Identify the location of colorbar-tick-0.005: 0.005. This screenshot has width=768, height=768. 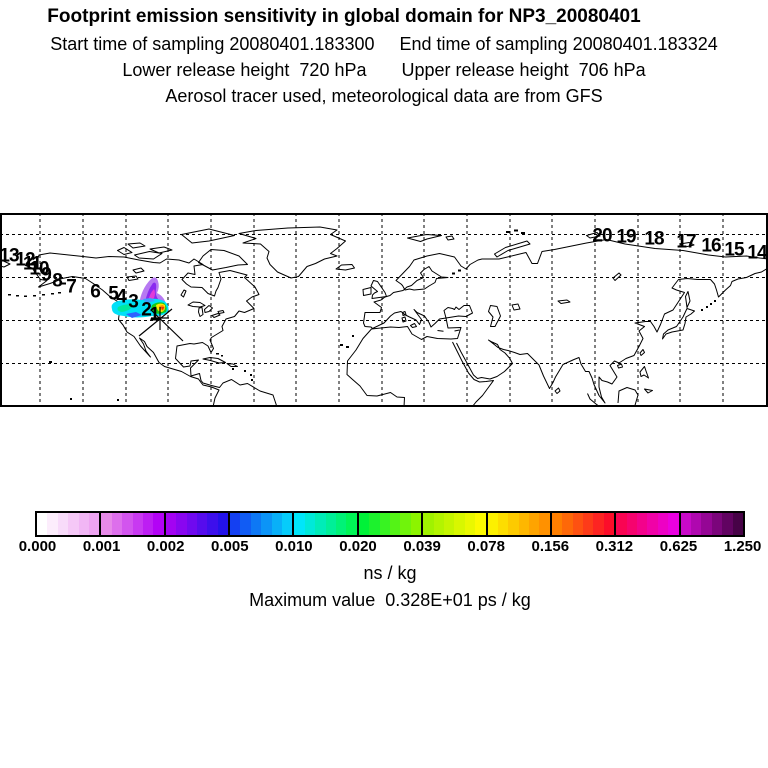
(230, 546).